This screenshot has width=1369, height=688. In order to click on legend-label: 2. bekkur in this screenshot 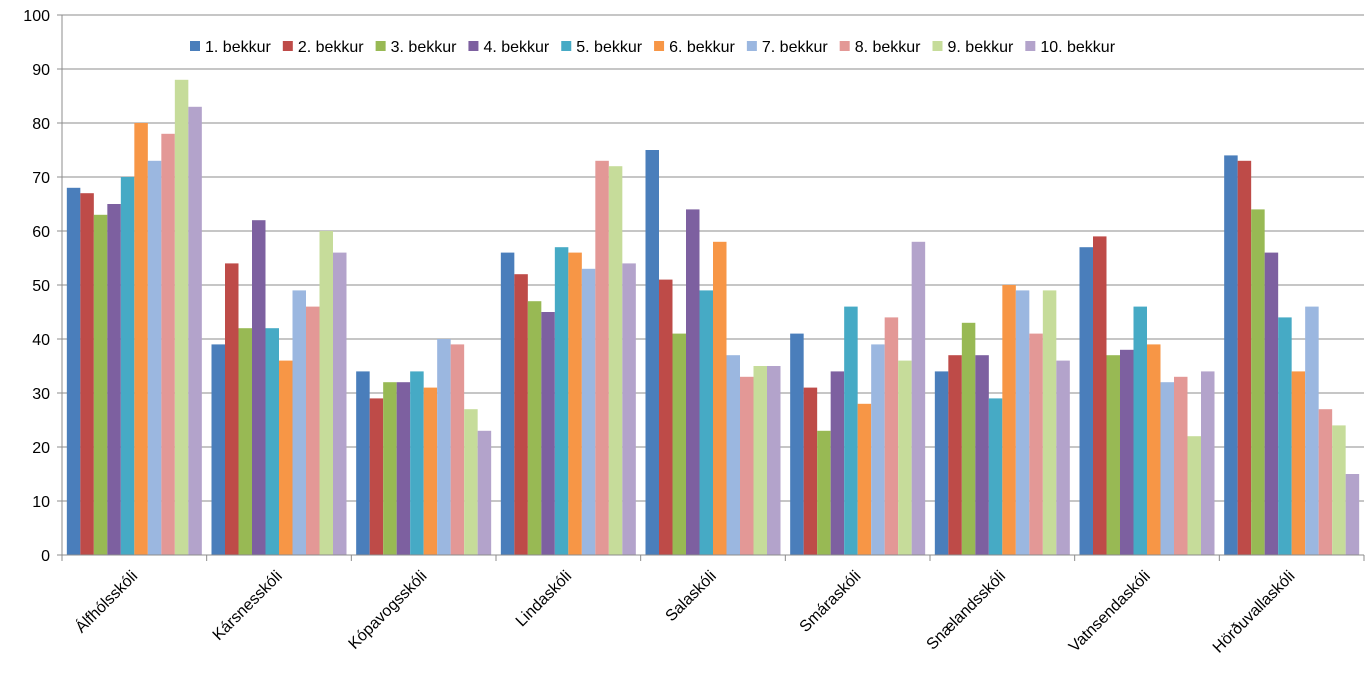, I will do `click(331, 47)`.